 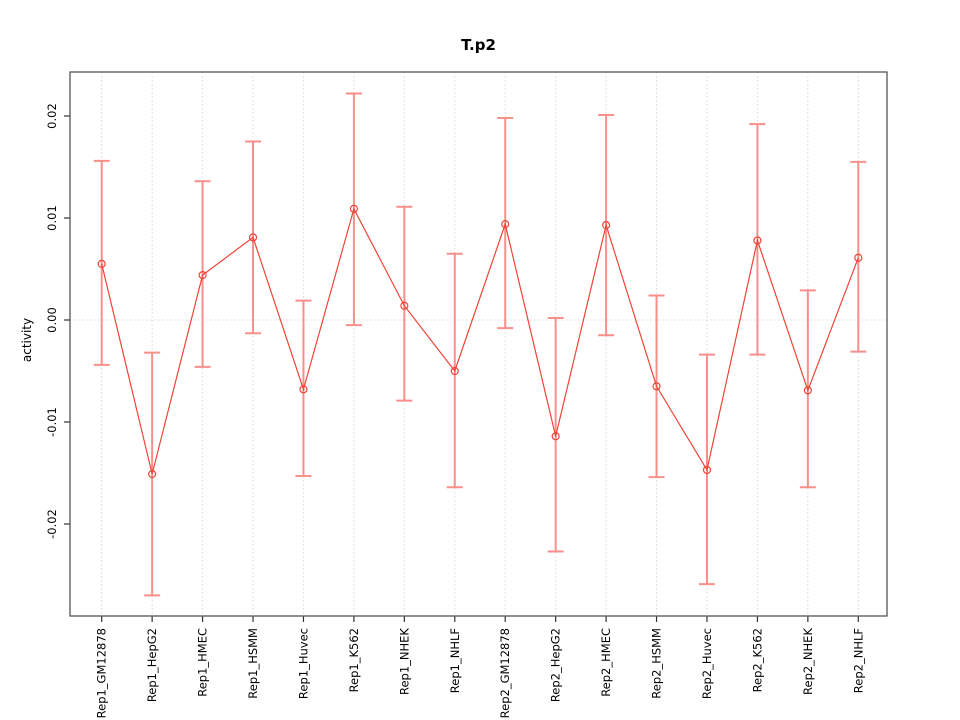 What do you see at coordinates (858, 660) in the screenshot?
I see `x-tick-label: Rep2_NHLF` at bounding box center [858, 660].